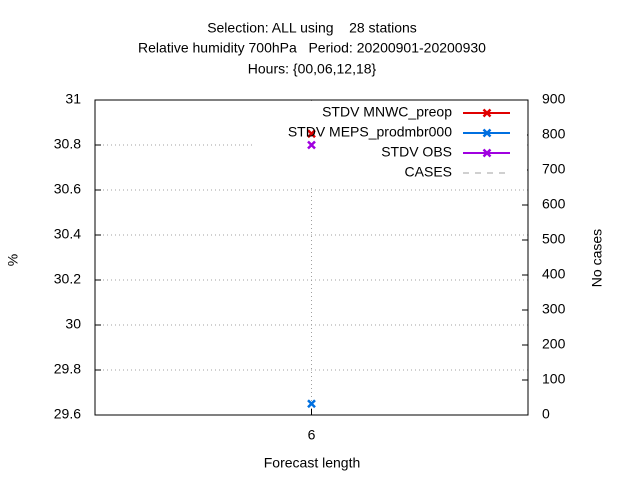  What do you see at coordinates (554, 239) in the screenshot?
I see `y2-tick-label: 500` at bounding box center [554, 239].